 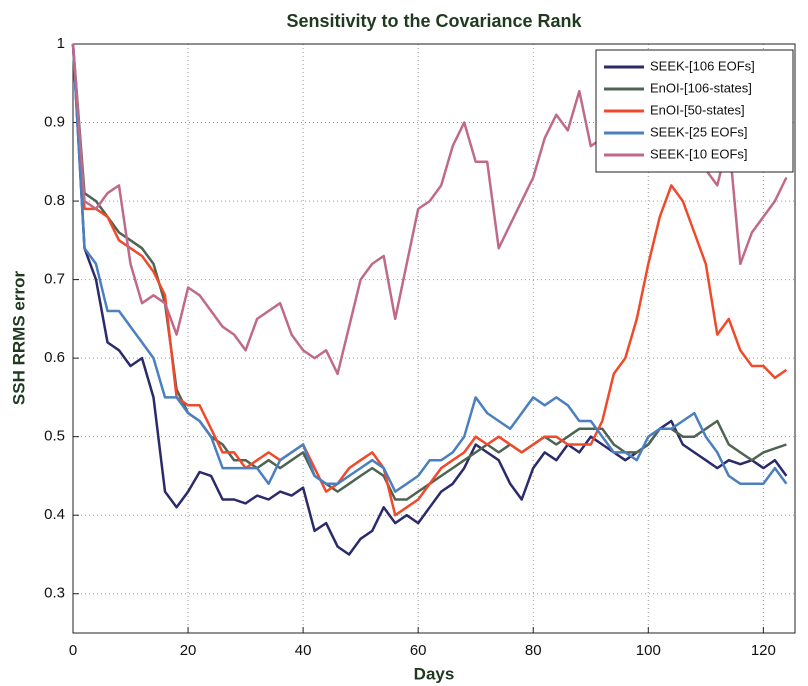 What do you see at coordinates (303, 650) in the screenshot?
I see `x-tick-label: 40` at bounding box center [303, 650].